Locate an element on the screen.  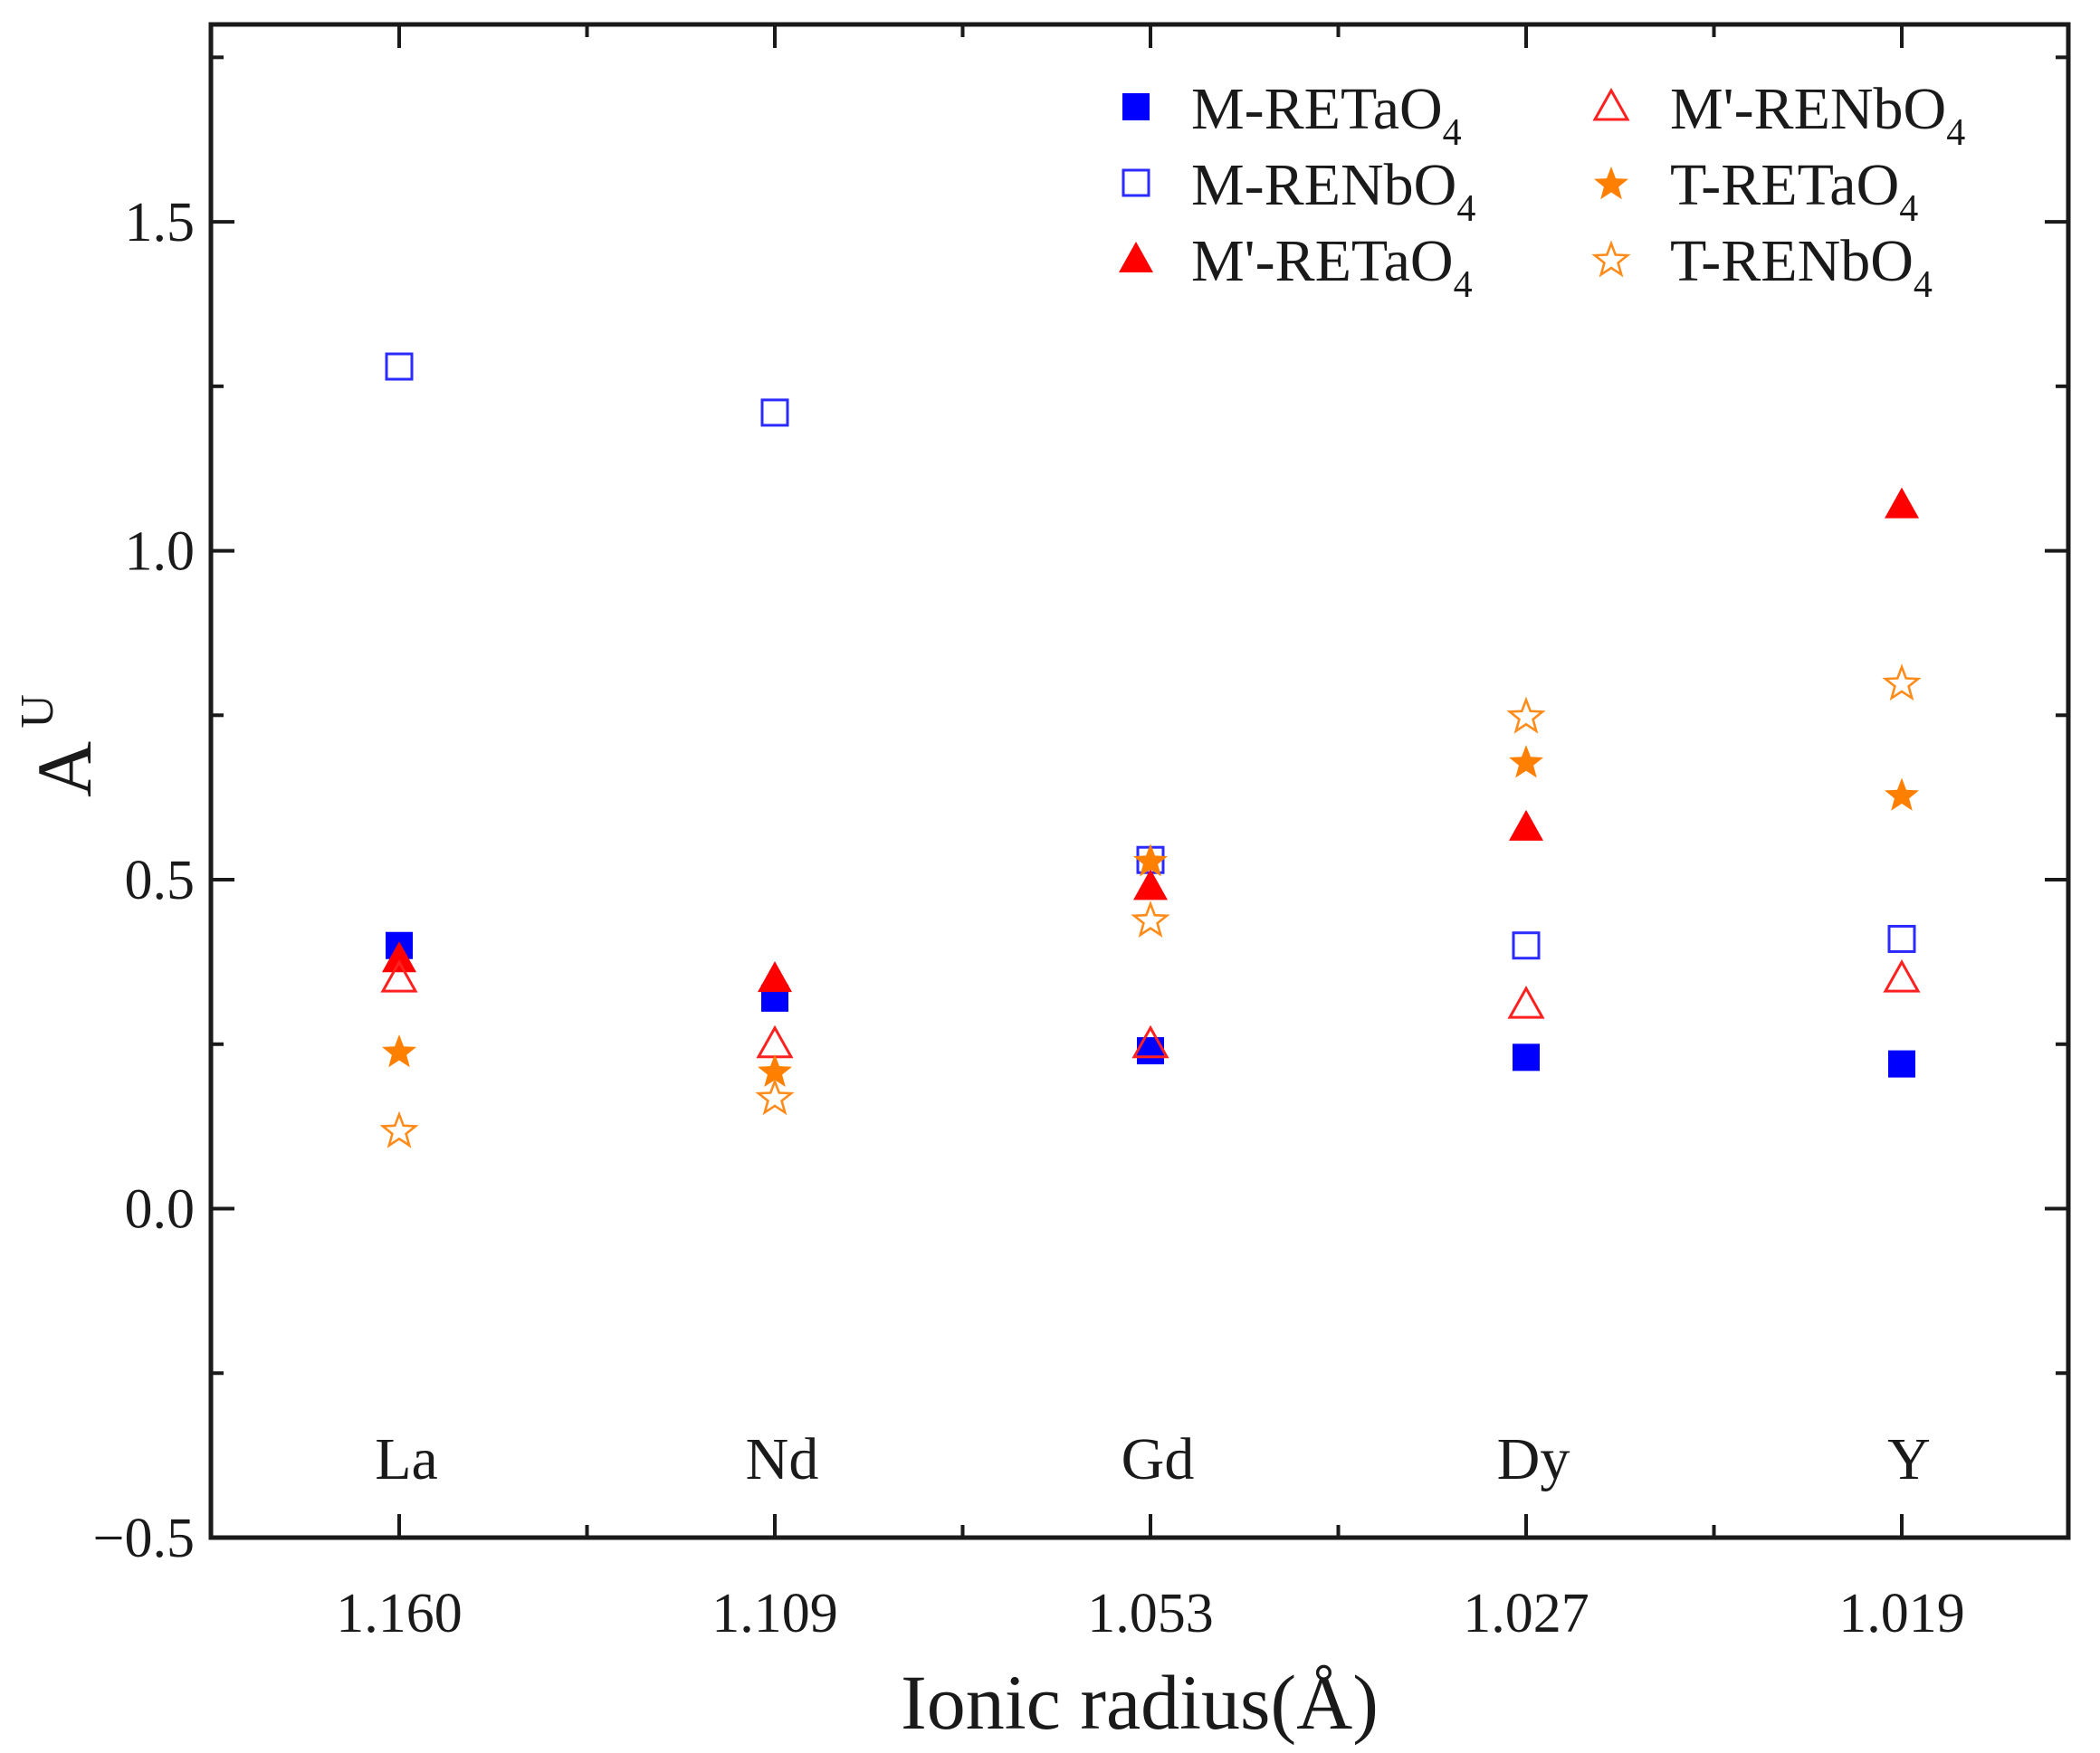
y-axis-title-superscript: U is located at coordinates (37, 711).